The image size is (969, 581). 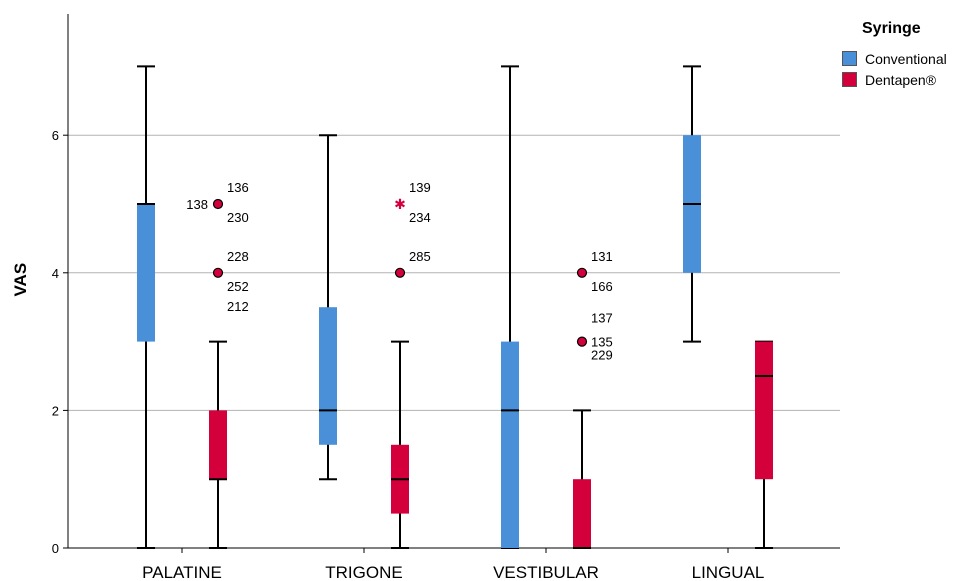 I want to click on legend: Syringe Conventional Dentapen®, so click(x=894, y=55).